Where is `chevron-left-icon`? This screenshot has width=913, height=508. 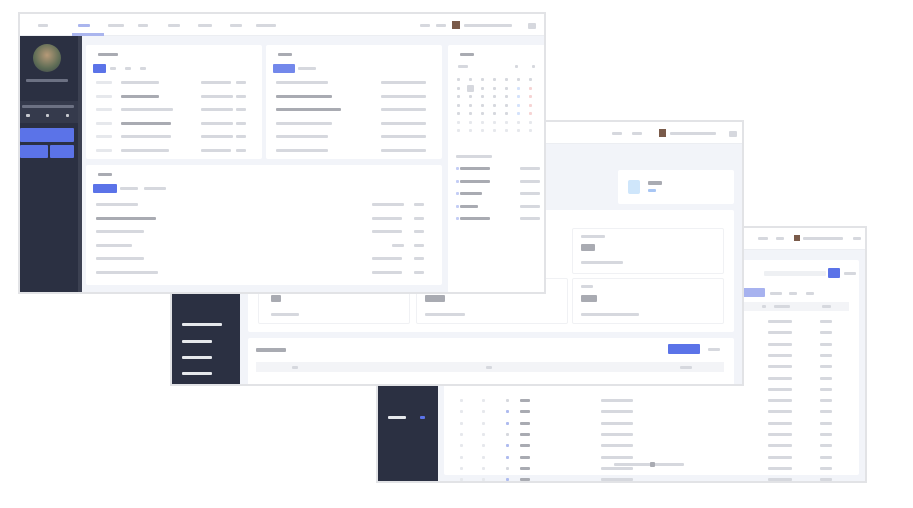
chevron-left-icon is located at coordinates (516, 66).